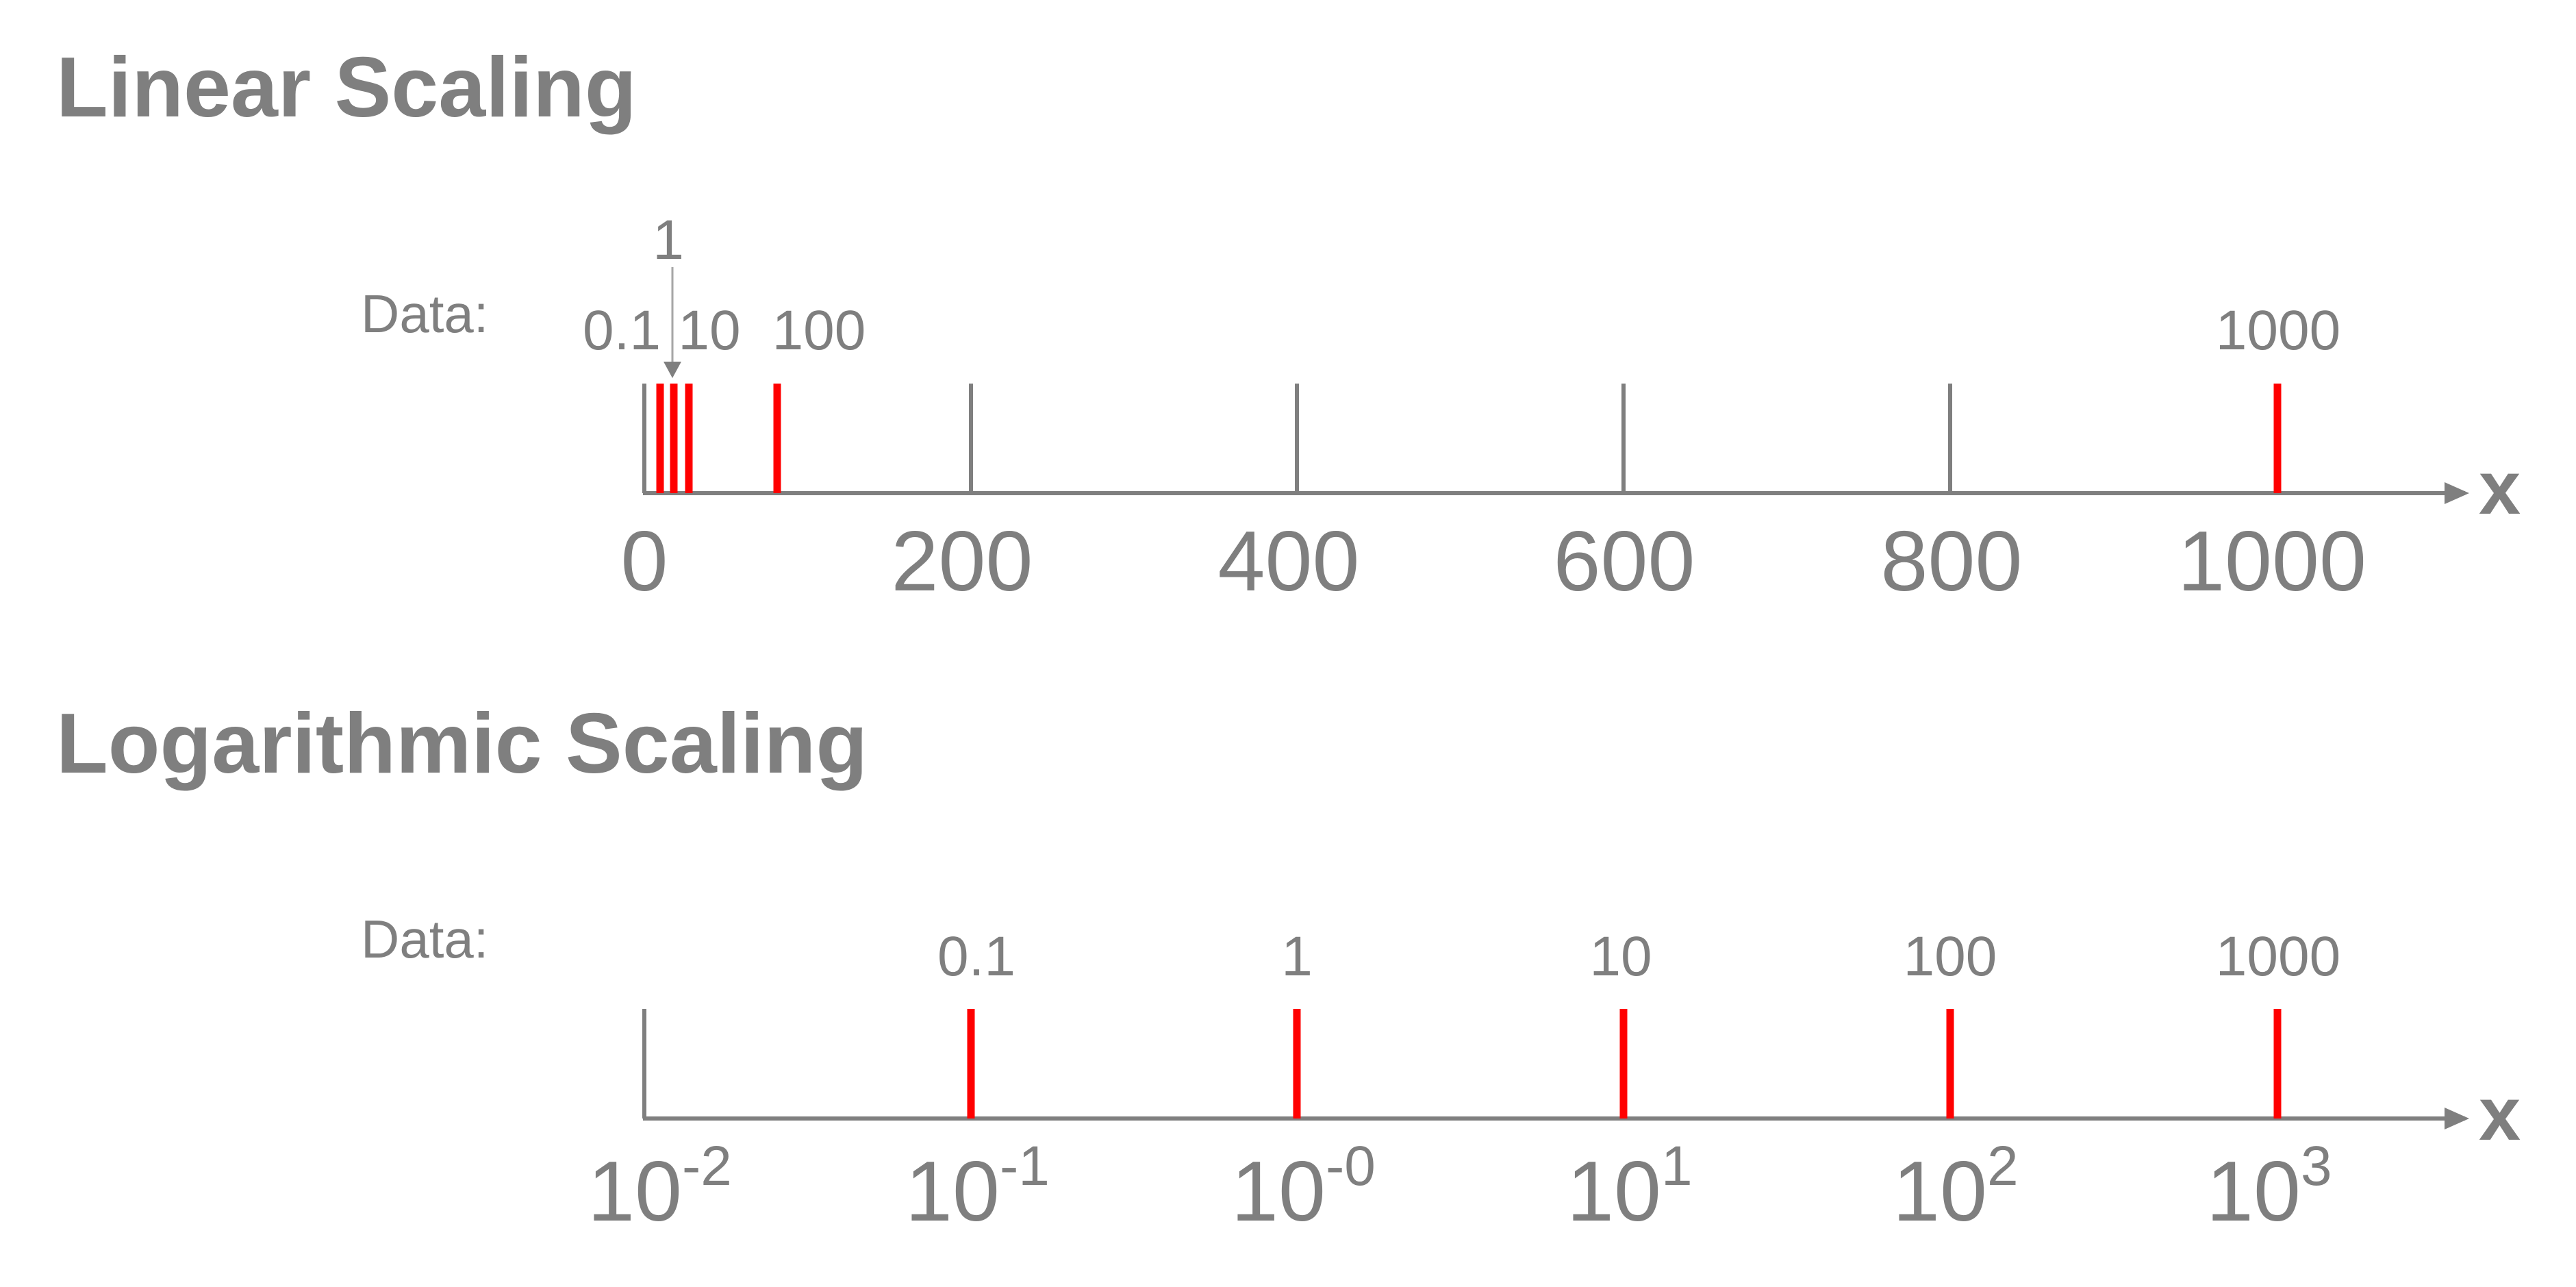  What do you see at coordinates (1950, 957) in the screenshot?
I see `logarithmic-data-label-100: 100` at bounding box center [1950, 957].